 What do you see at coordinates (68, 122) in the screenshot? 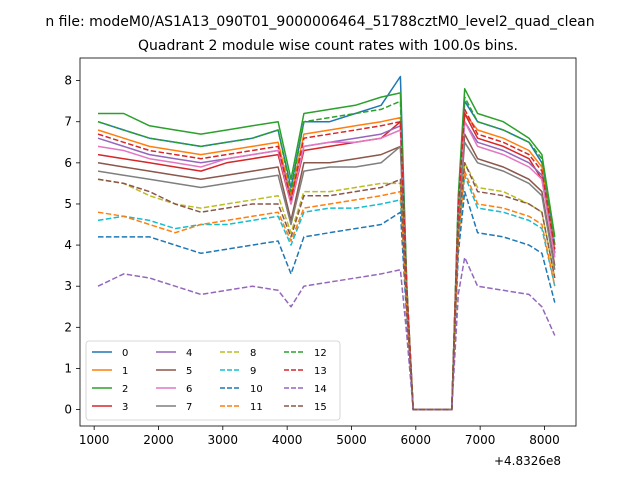
I see `y-tick-label: 7` at bounding box center [68, 122].